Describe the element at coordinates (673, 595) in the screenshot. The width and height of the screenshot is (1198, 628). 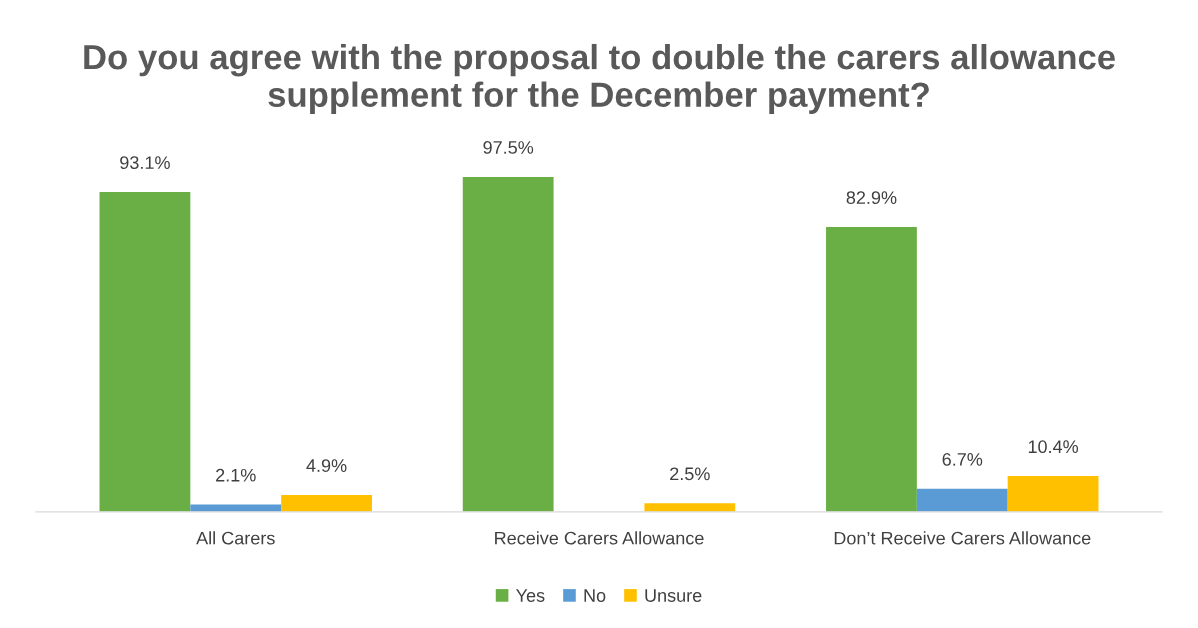
I see `legend-label: Unsure` at that location.